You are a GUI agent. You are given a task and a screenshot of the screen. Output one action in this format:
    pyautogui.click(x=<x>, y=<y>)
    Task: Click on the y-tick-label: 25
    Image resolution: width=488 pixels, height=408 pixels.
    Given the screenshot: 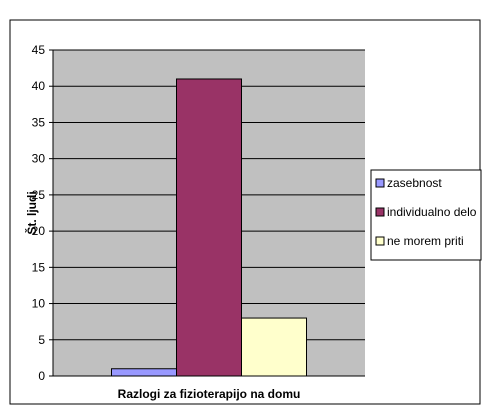 What is the action you would take?
    pyautogui.click(x=39, y=195)
    